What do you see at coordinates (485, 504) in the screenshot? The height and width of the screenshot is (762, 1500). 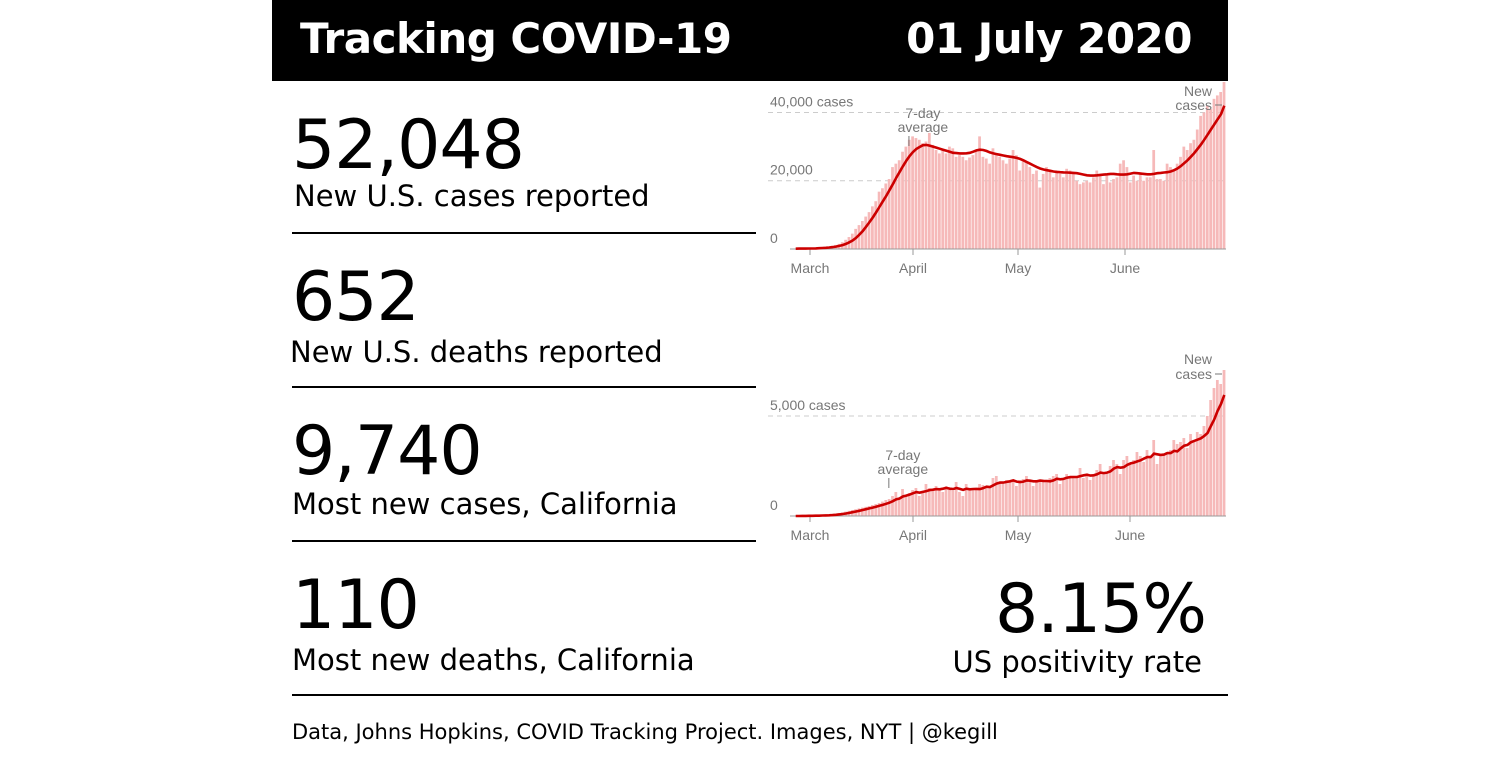 I see `stat-ca-cases-label: Most new cases, California` at bounding box center [485, 504].